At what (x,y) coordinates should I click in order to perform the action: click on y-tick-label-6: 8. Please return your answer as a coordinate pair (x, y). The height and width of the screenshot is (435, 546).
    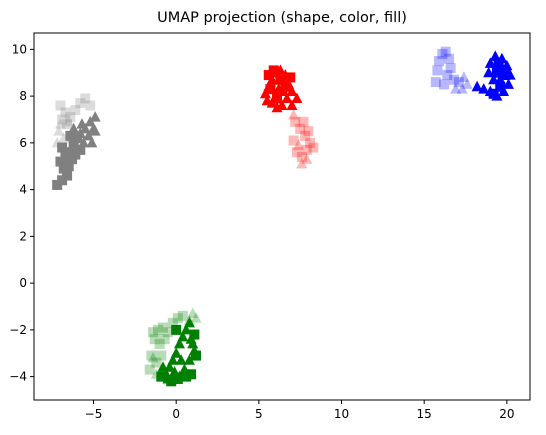
    Looking at the image, I should click on (23, 96).